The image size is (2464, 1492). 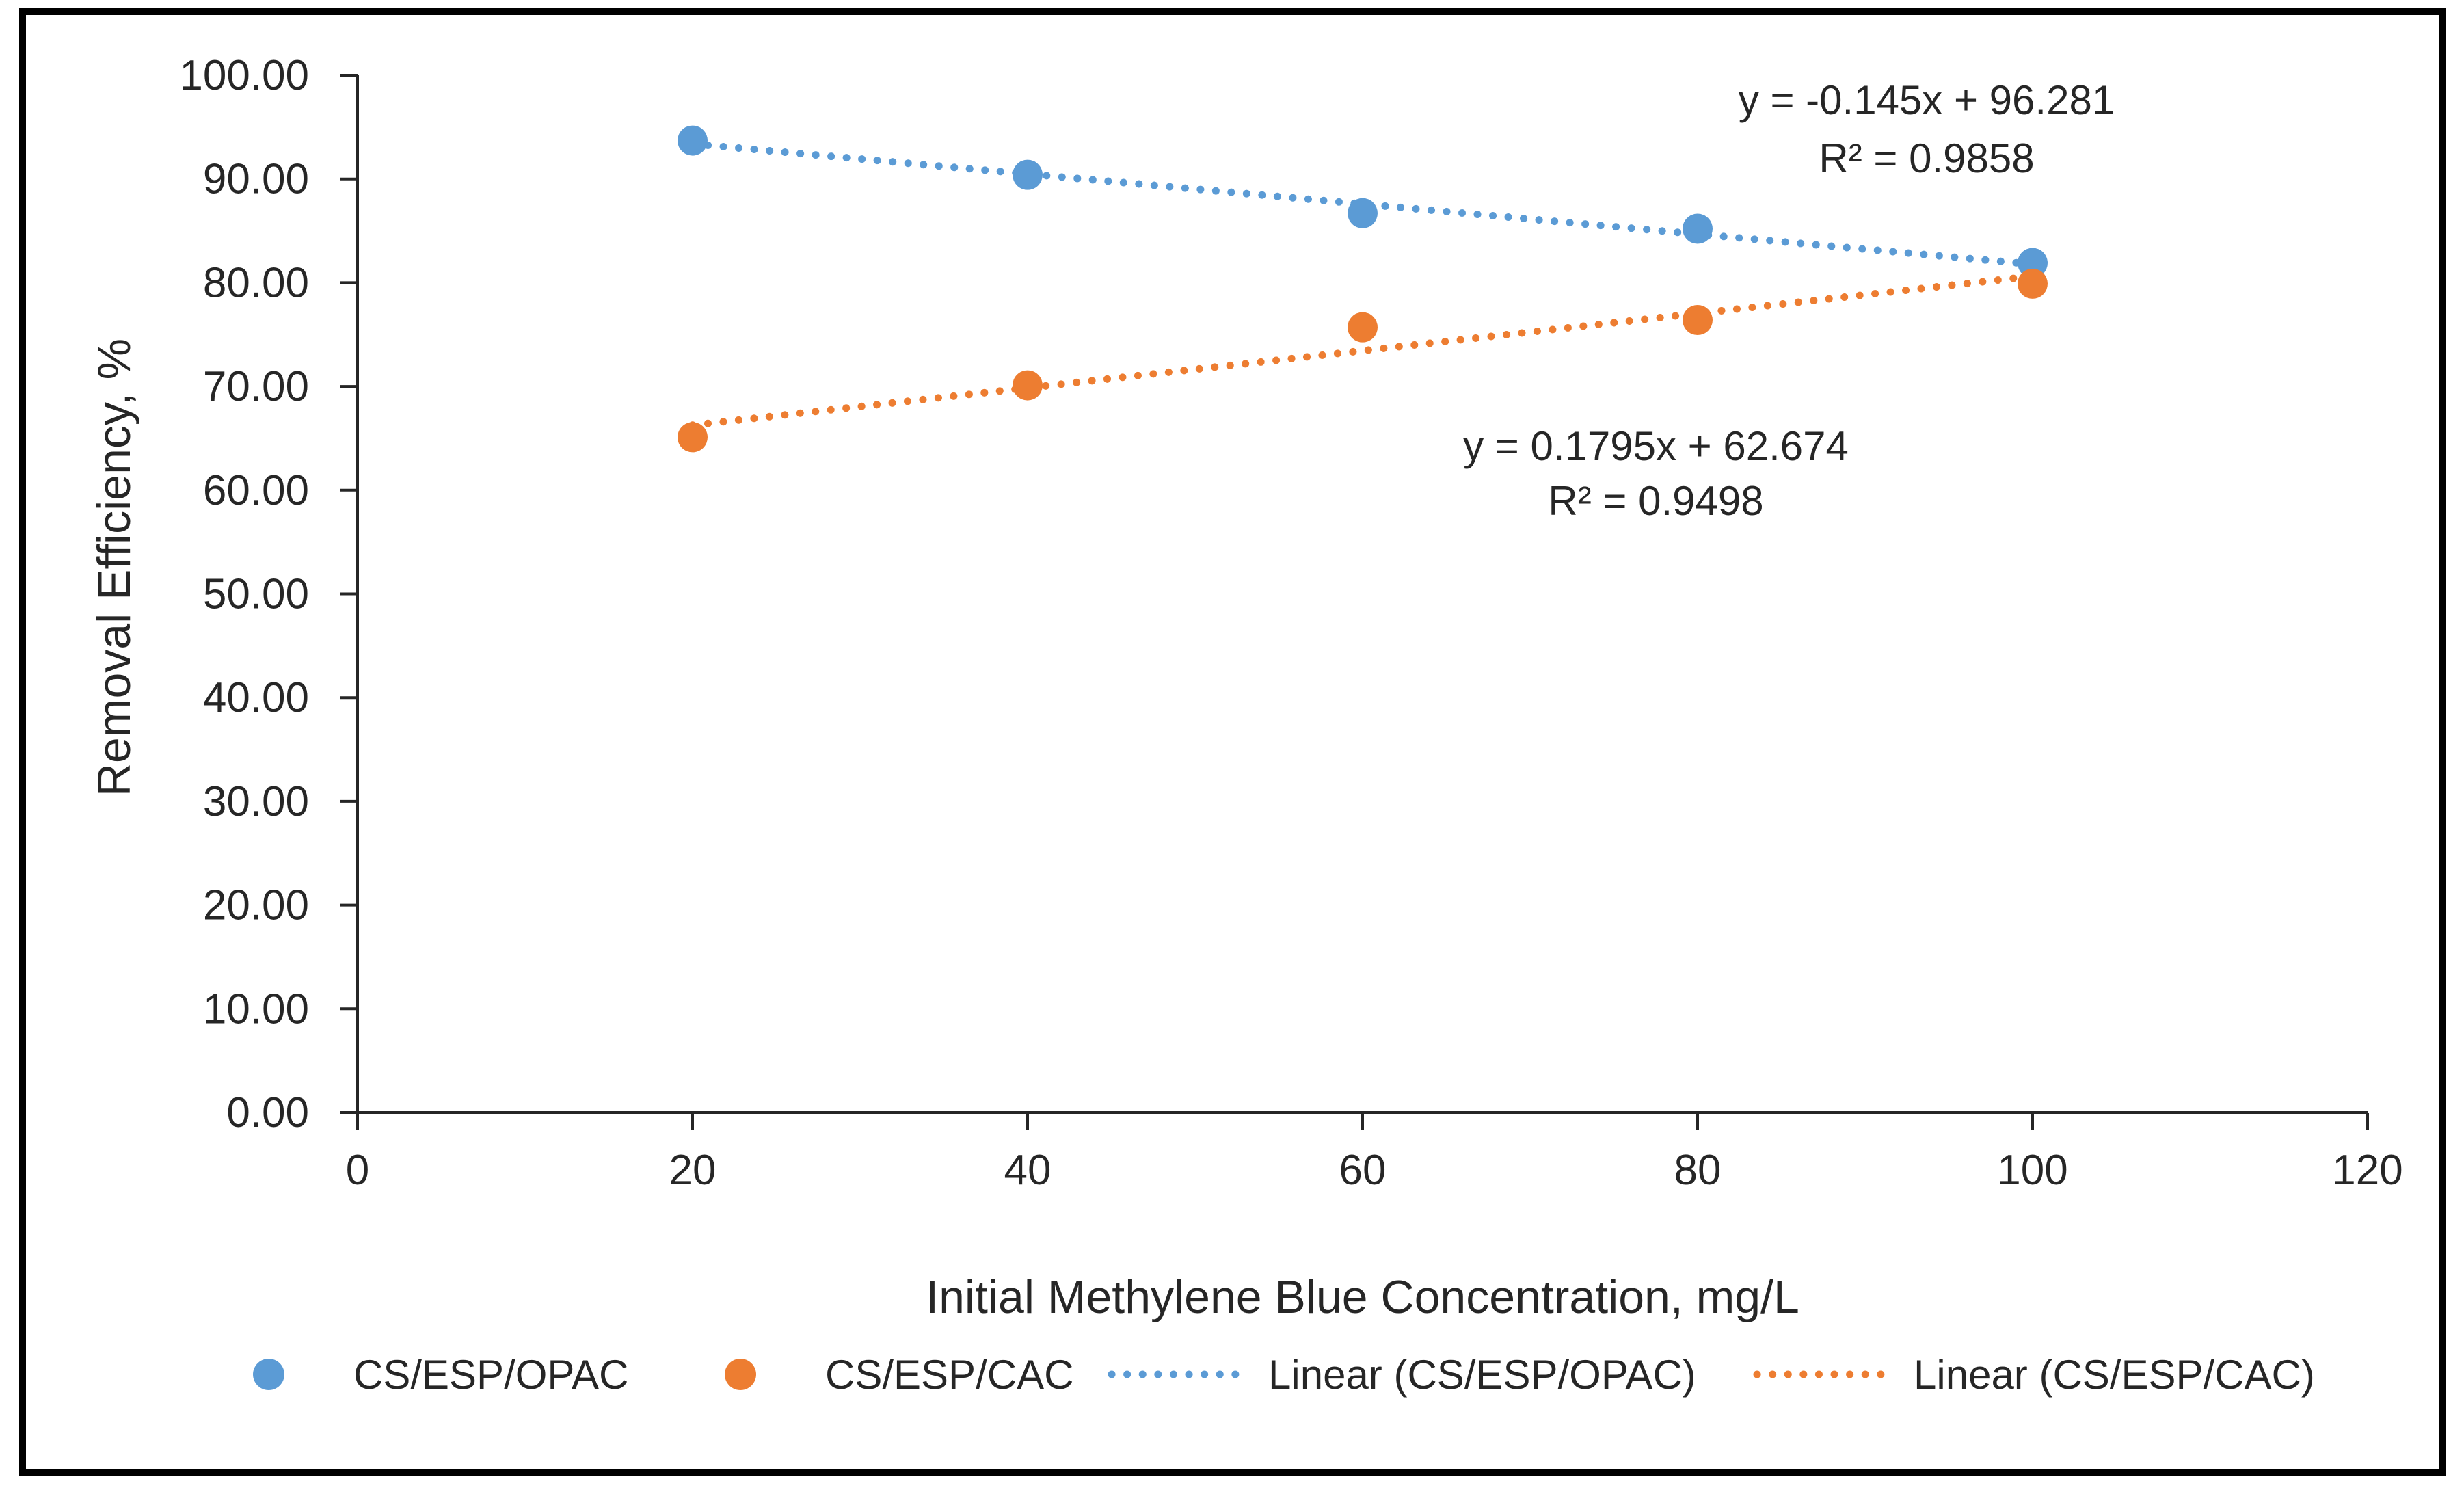 I want to click on y-axis-title: Removal Efficiency, %, so click(x=114, y=567).